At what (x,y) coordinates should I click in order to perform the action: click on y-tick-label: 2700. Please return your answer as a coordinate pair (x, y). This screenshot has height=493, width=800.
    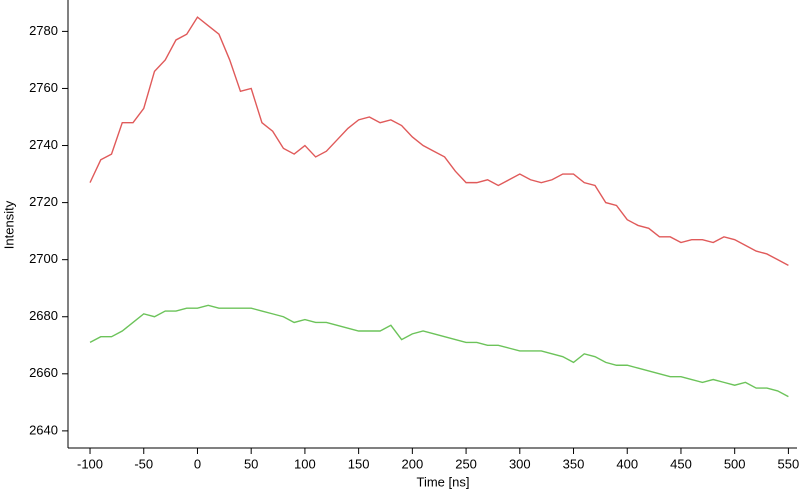
    Looking at the image, I should click on (43, 258).